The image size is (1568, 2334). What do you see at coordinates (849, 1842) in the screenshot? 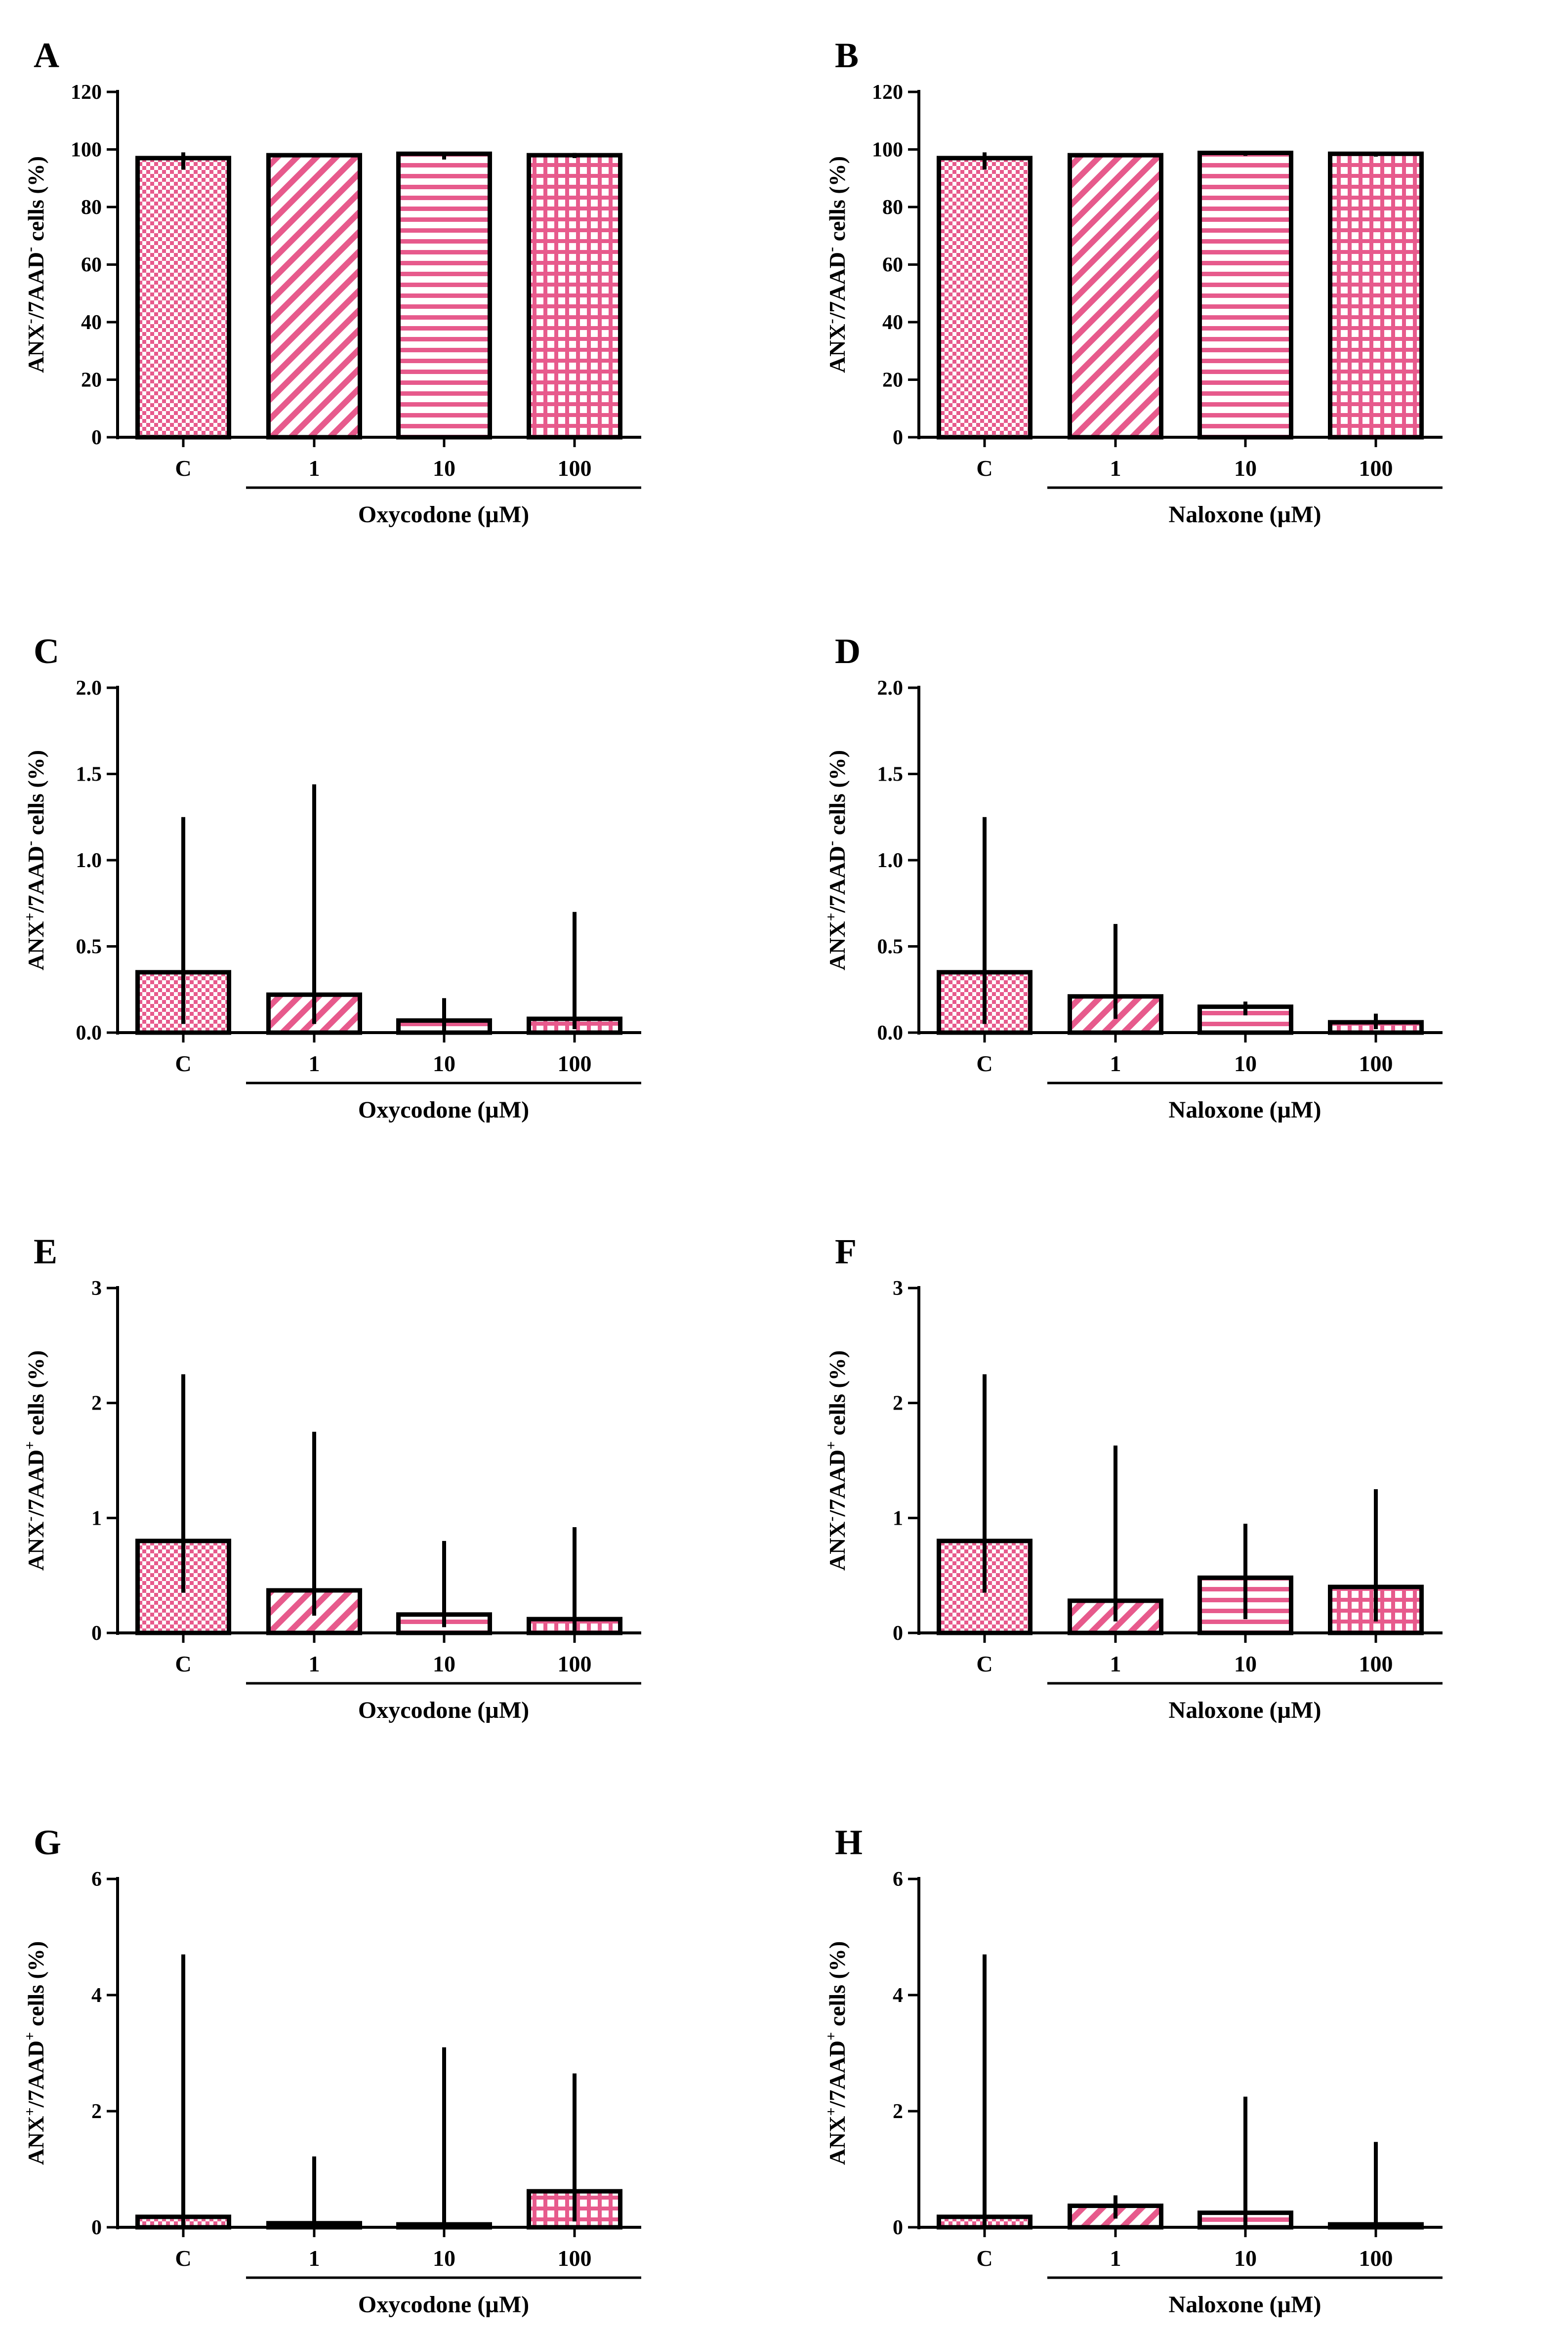
I see `panel-letter: H` at bounding box center [849, 1842].